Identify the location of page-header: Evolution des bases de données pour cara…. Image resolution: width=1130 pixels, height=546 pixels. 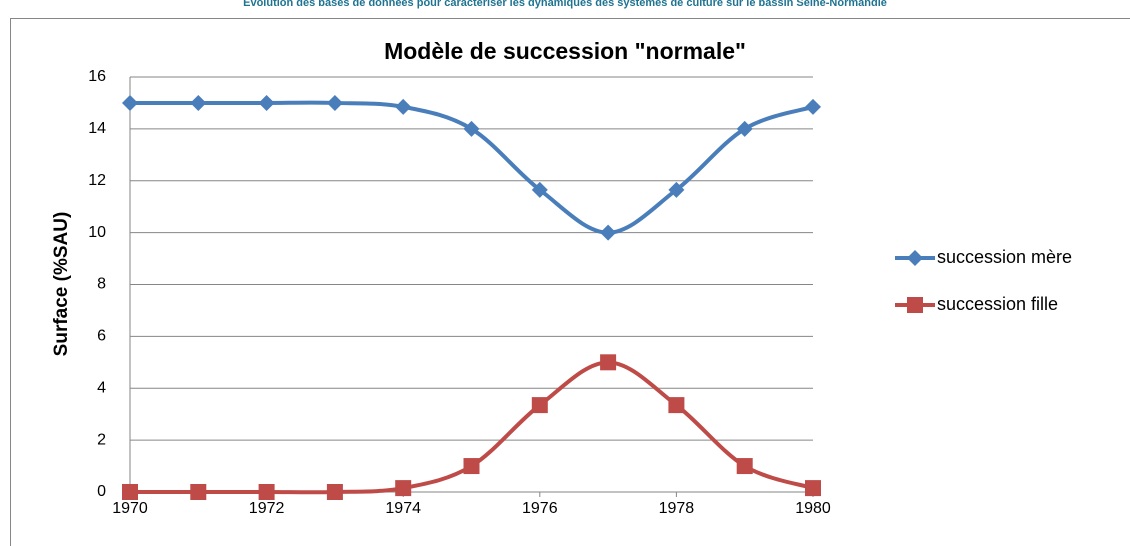
(565, 4).